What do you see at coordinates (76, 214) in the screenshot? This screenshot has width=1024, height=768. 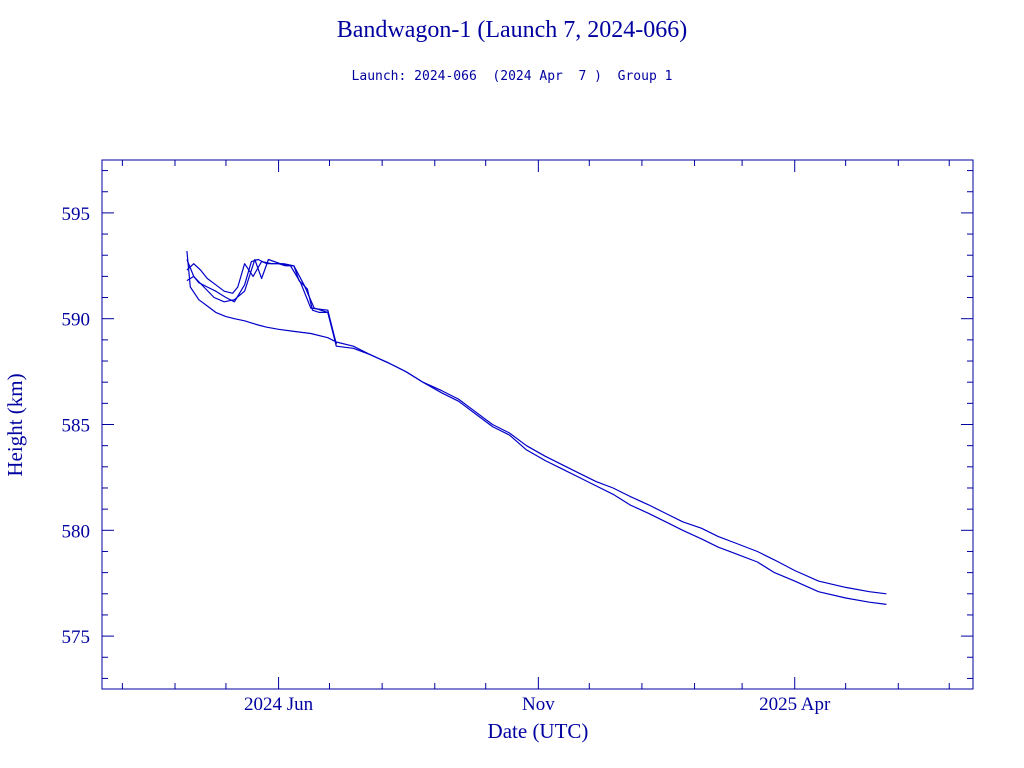 I see `y-tick-label: 595` at bounding box center [76, 214].